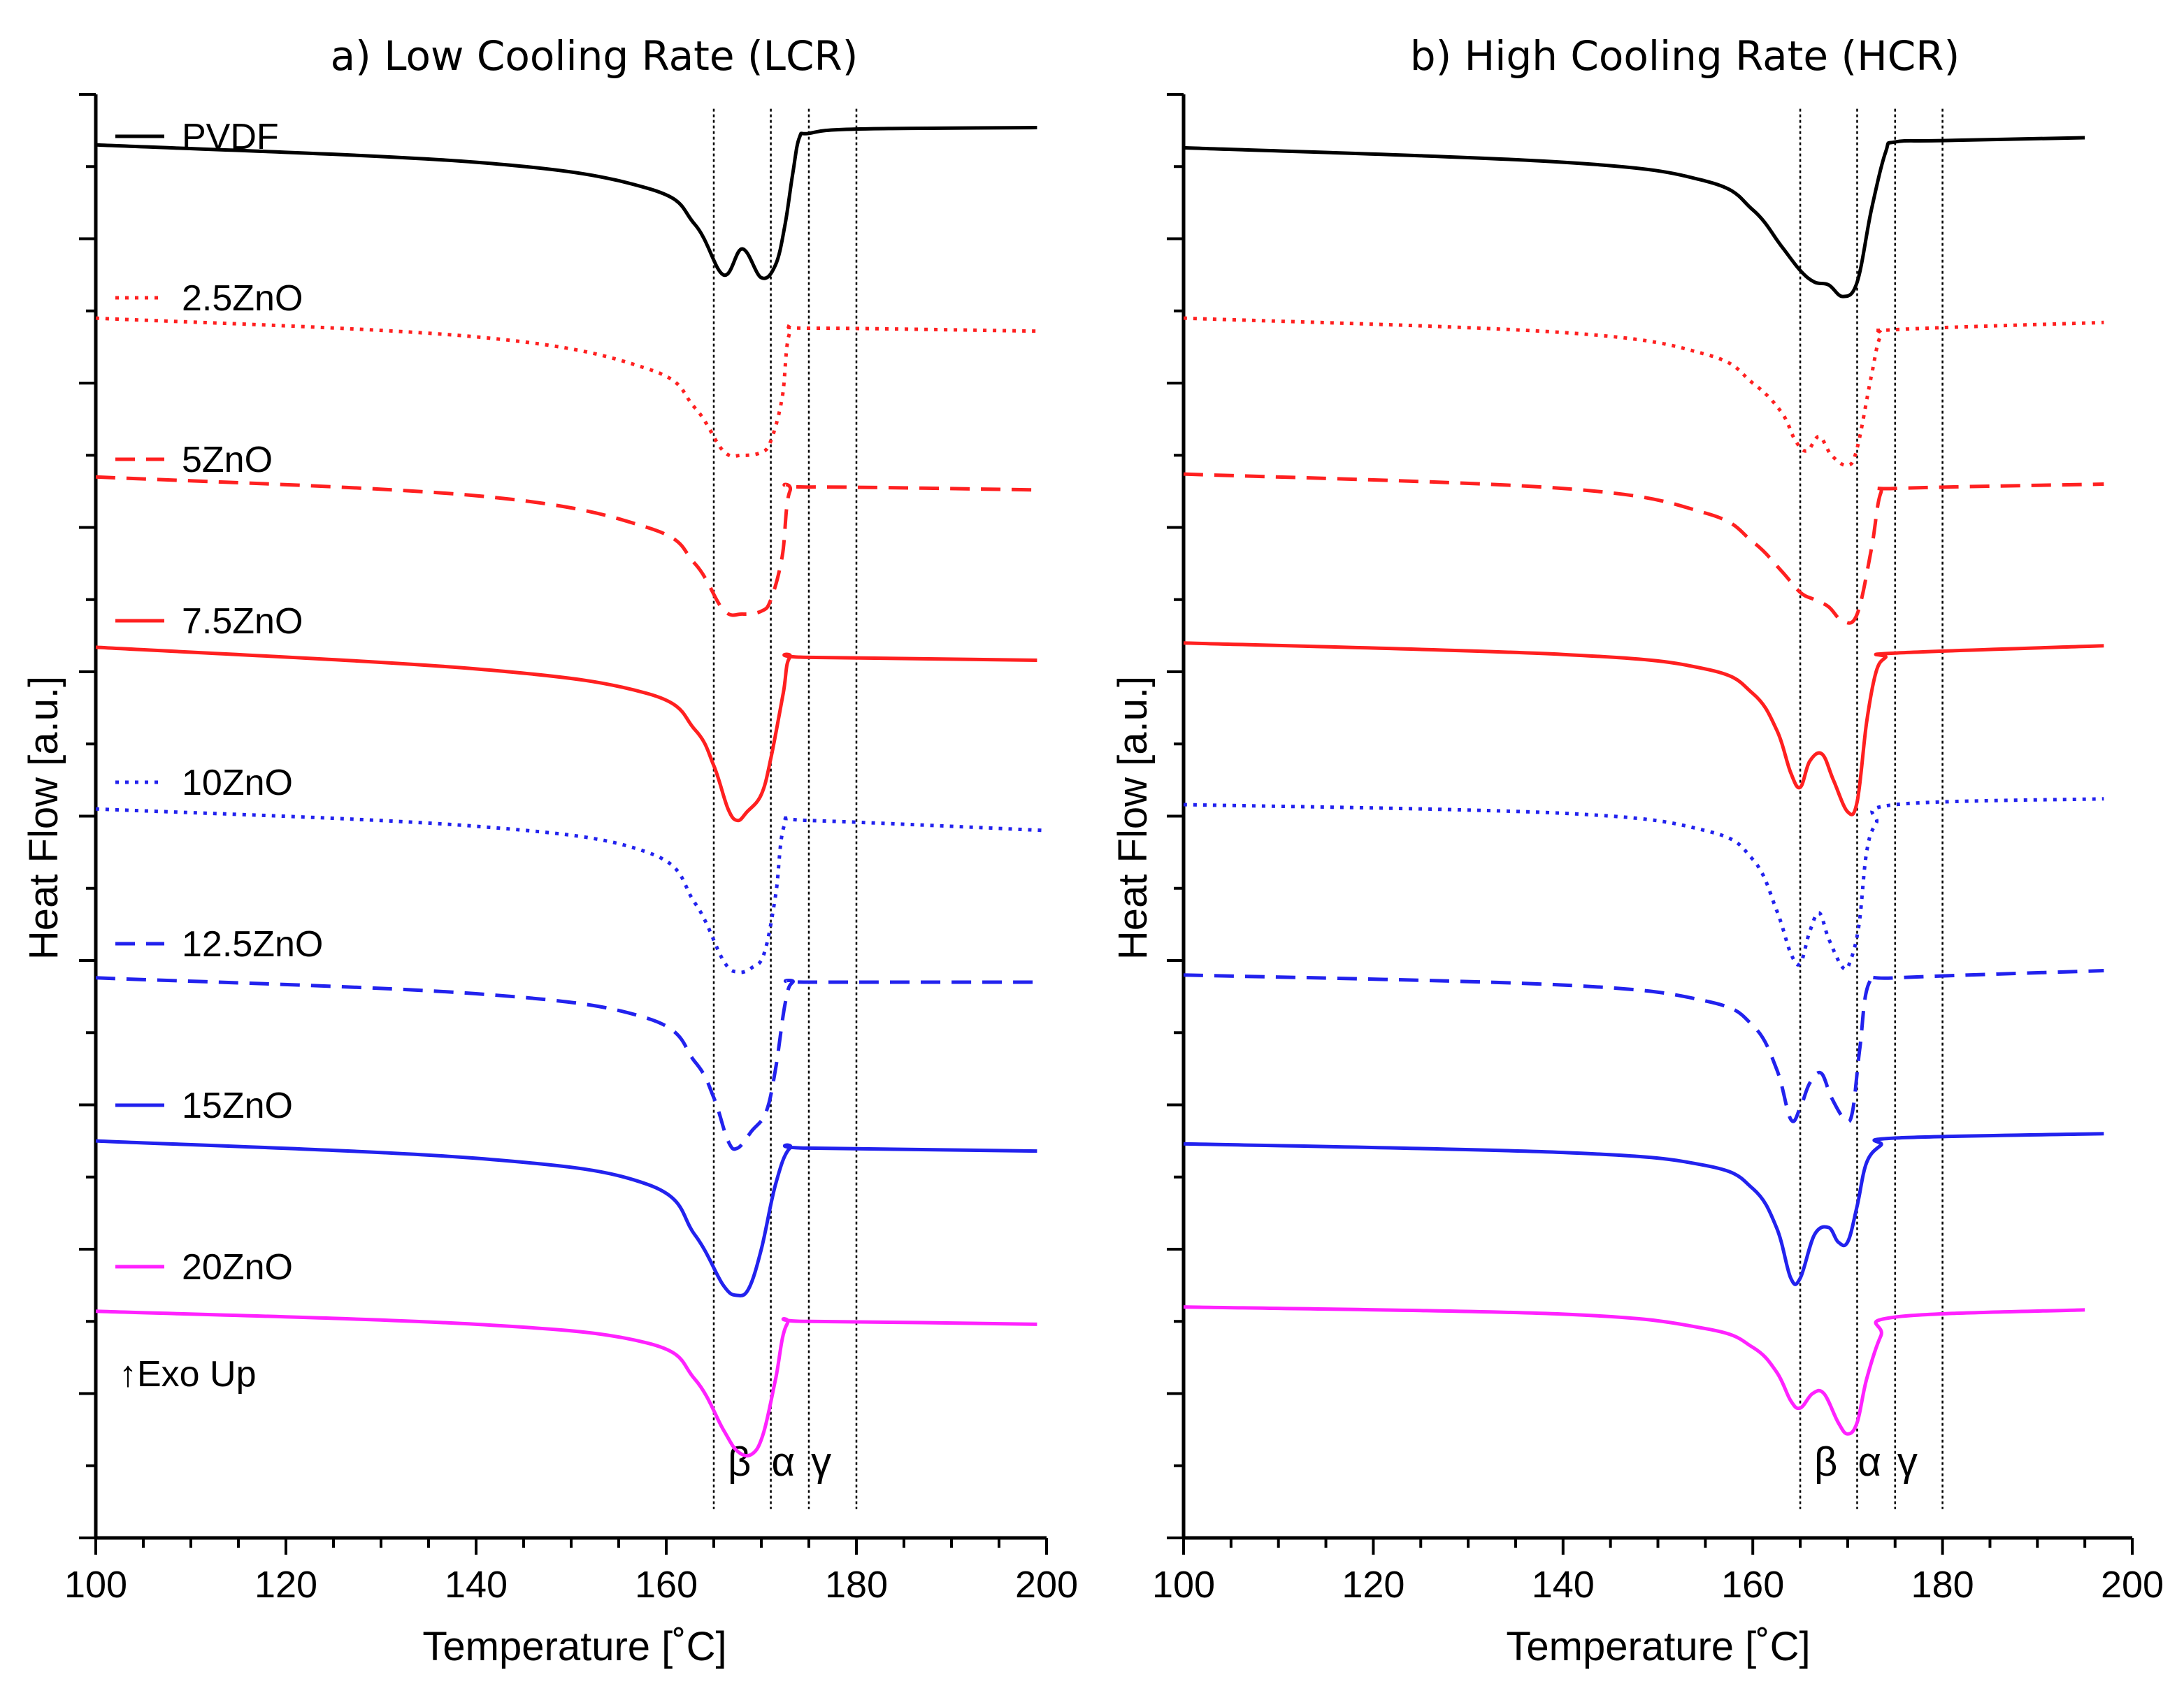 This screenshot has width=2184, height=1691. I want to click on panel-title: a) Low Cooling Rate (LCR), so click(594, 56).